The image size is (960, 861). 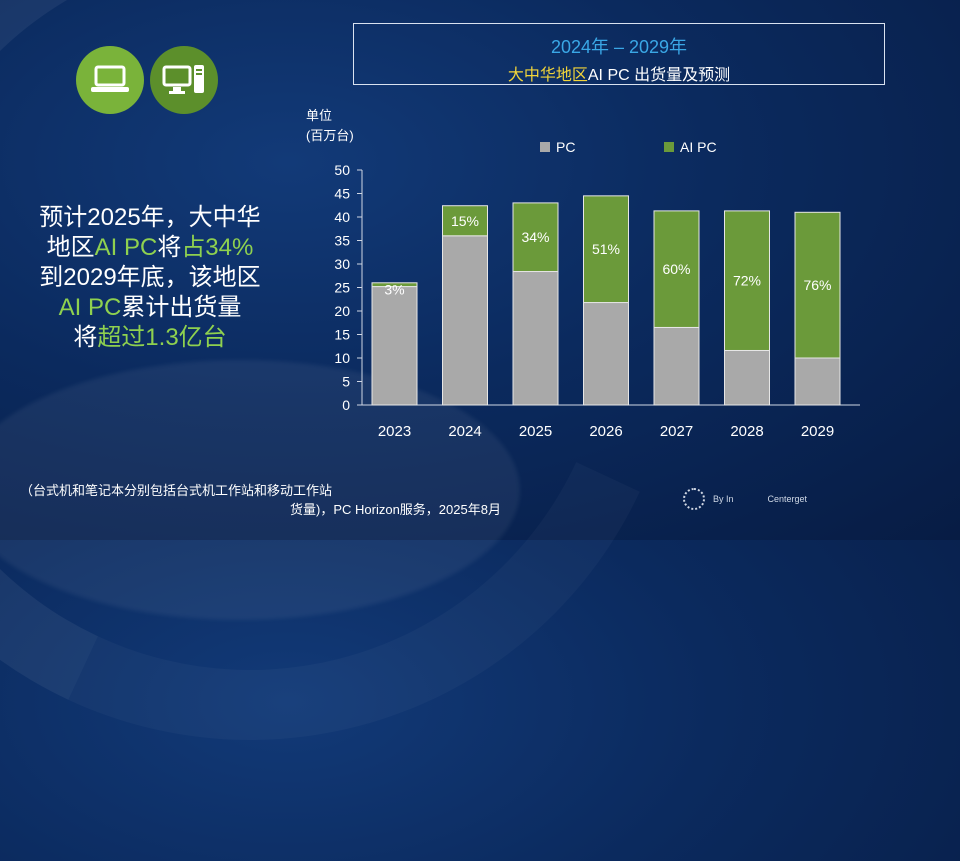 I want to click on y-axis-unit: 单位 (百万台), so click(x=330, y=125).